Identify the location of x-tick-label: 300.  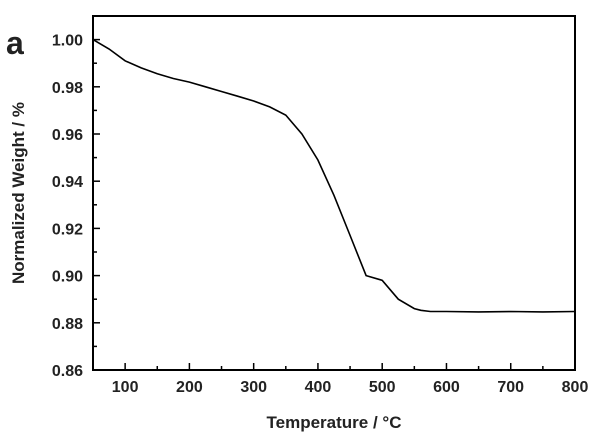
(253, 387).